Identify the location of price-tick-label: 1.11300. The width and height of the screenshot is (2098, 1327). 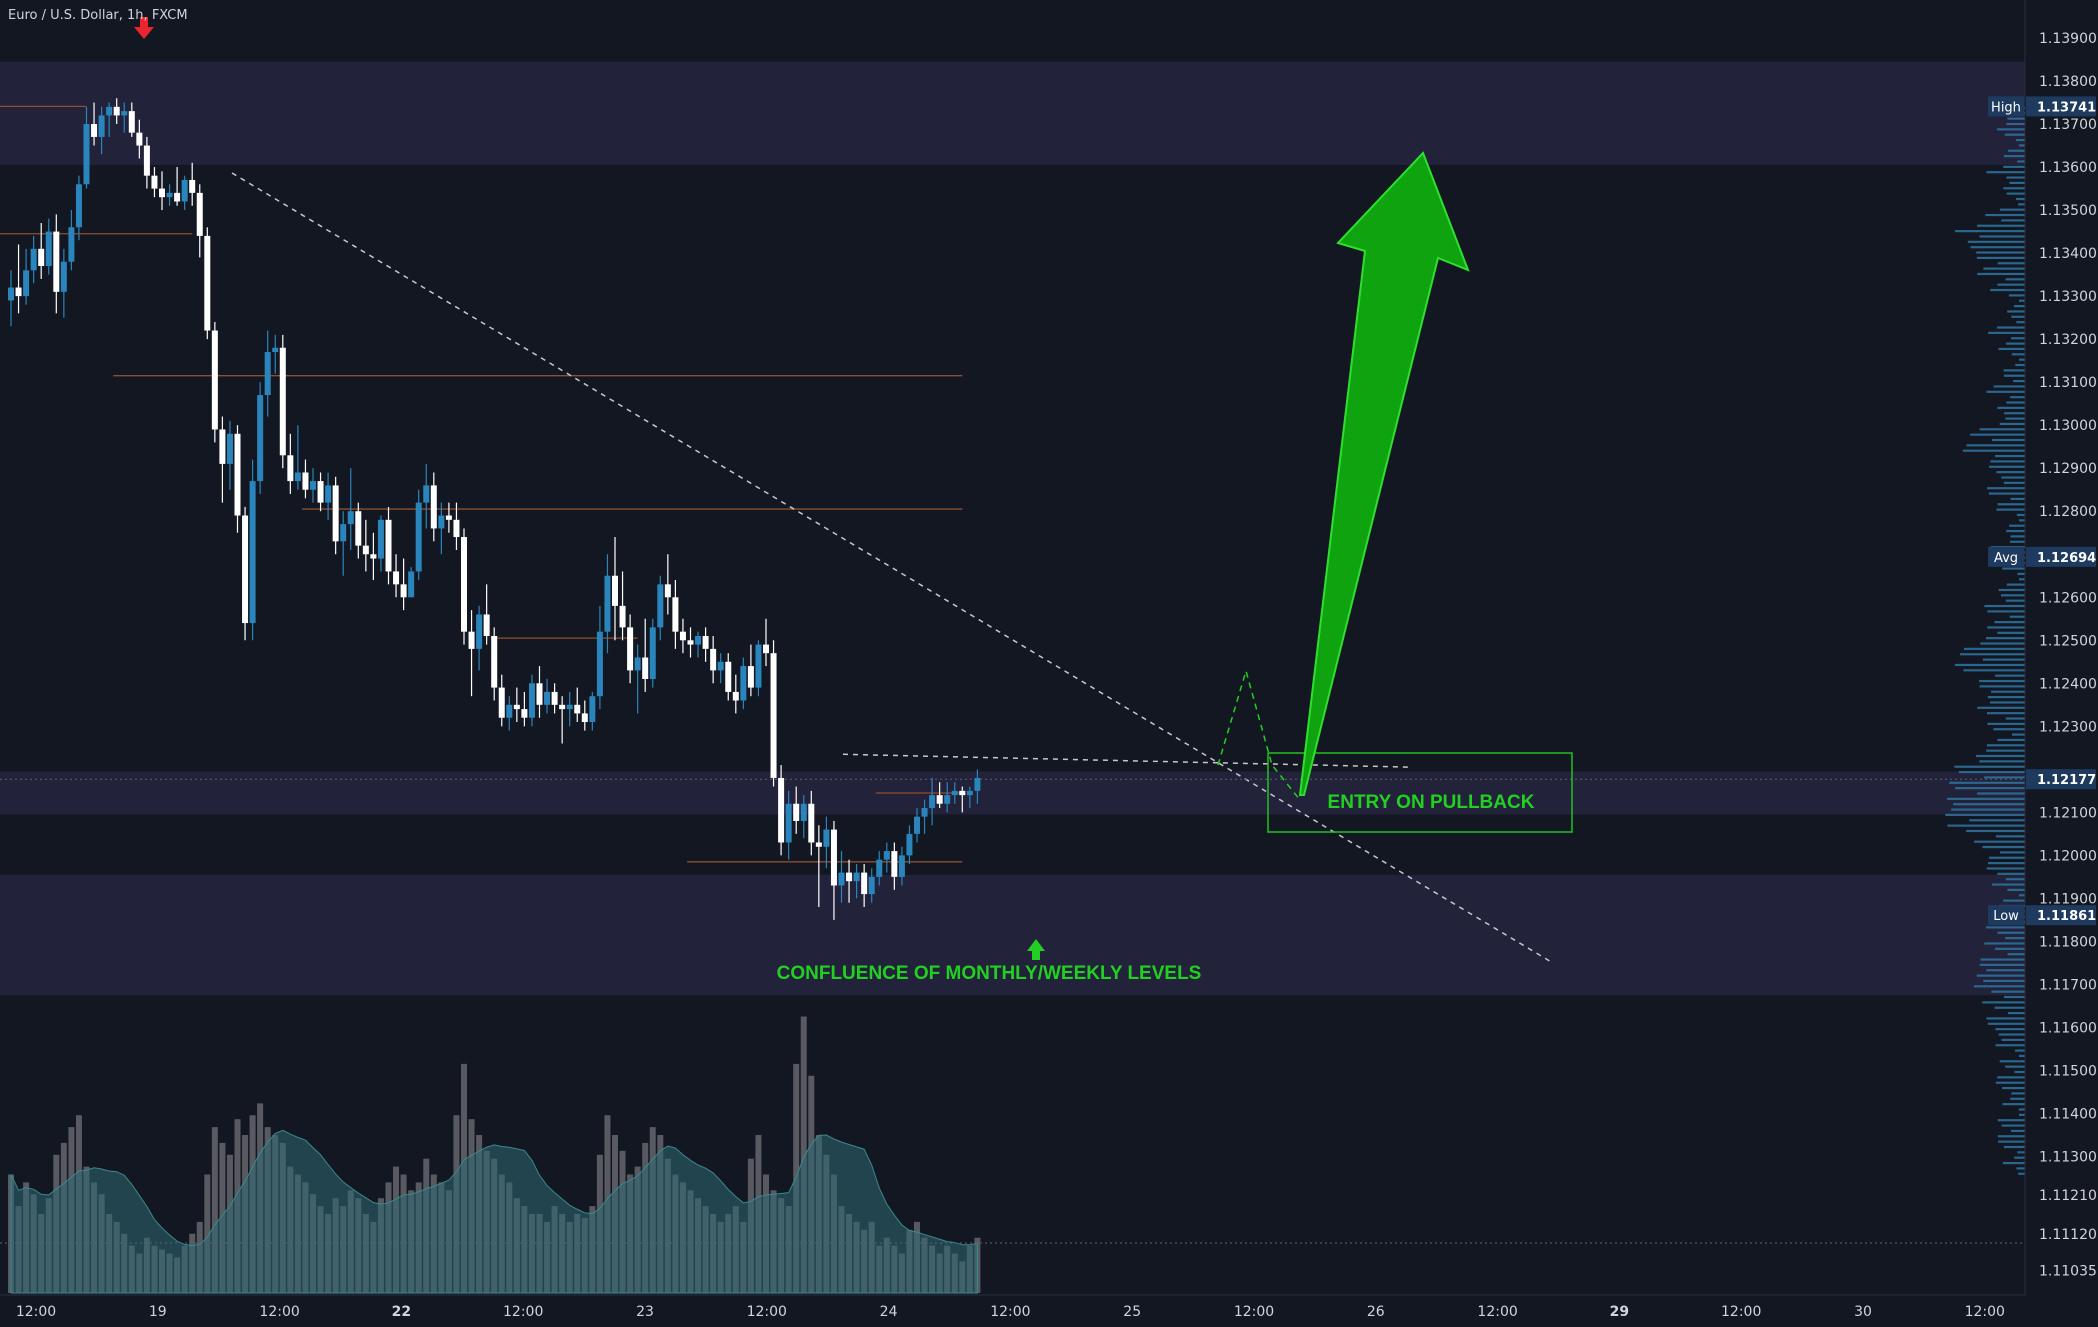
(2068, 1158).